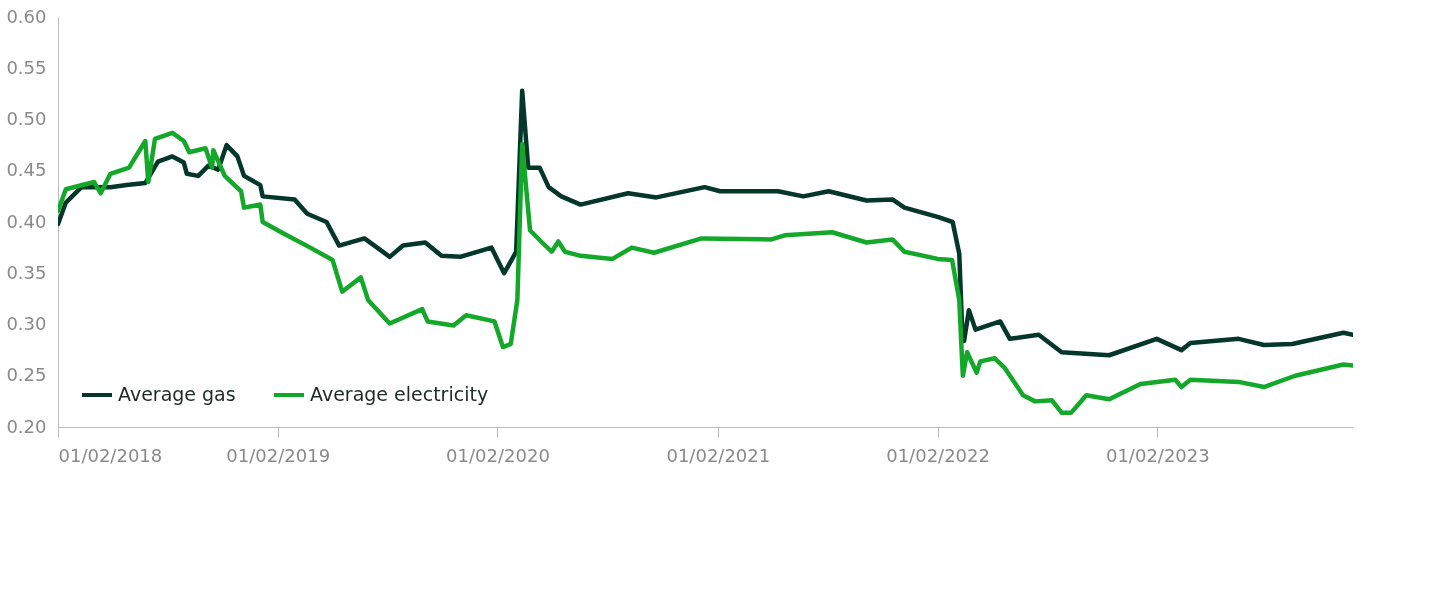  Describe the element at coordinates (26, 16) in the screenshot. I see `y-tick-label: 0.60` at that location.